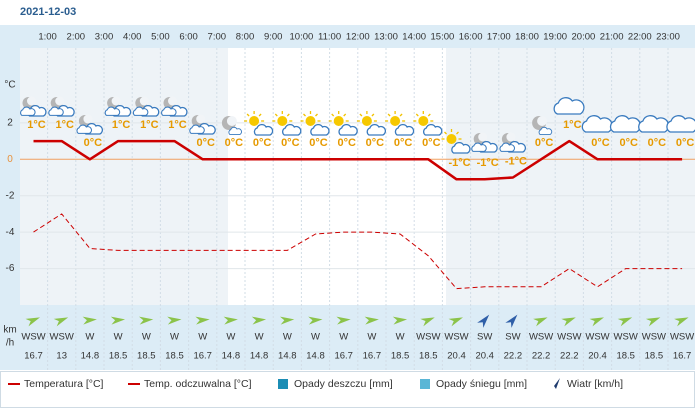 The image size is (695, 408). I want to click on x-tick-label: 6:00, so click(188, 37).